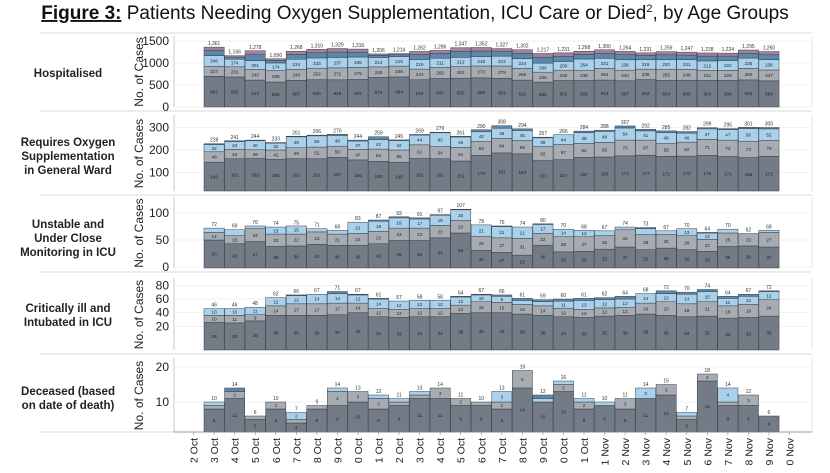  I want to click on bar-stack: 34 12 11 60, so click(563, 322).